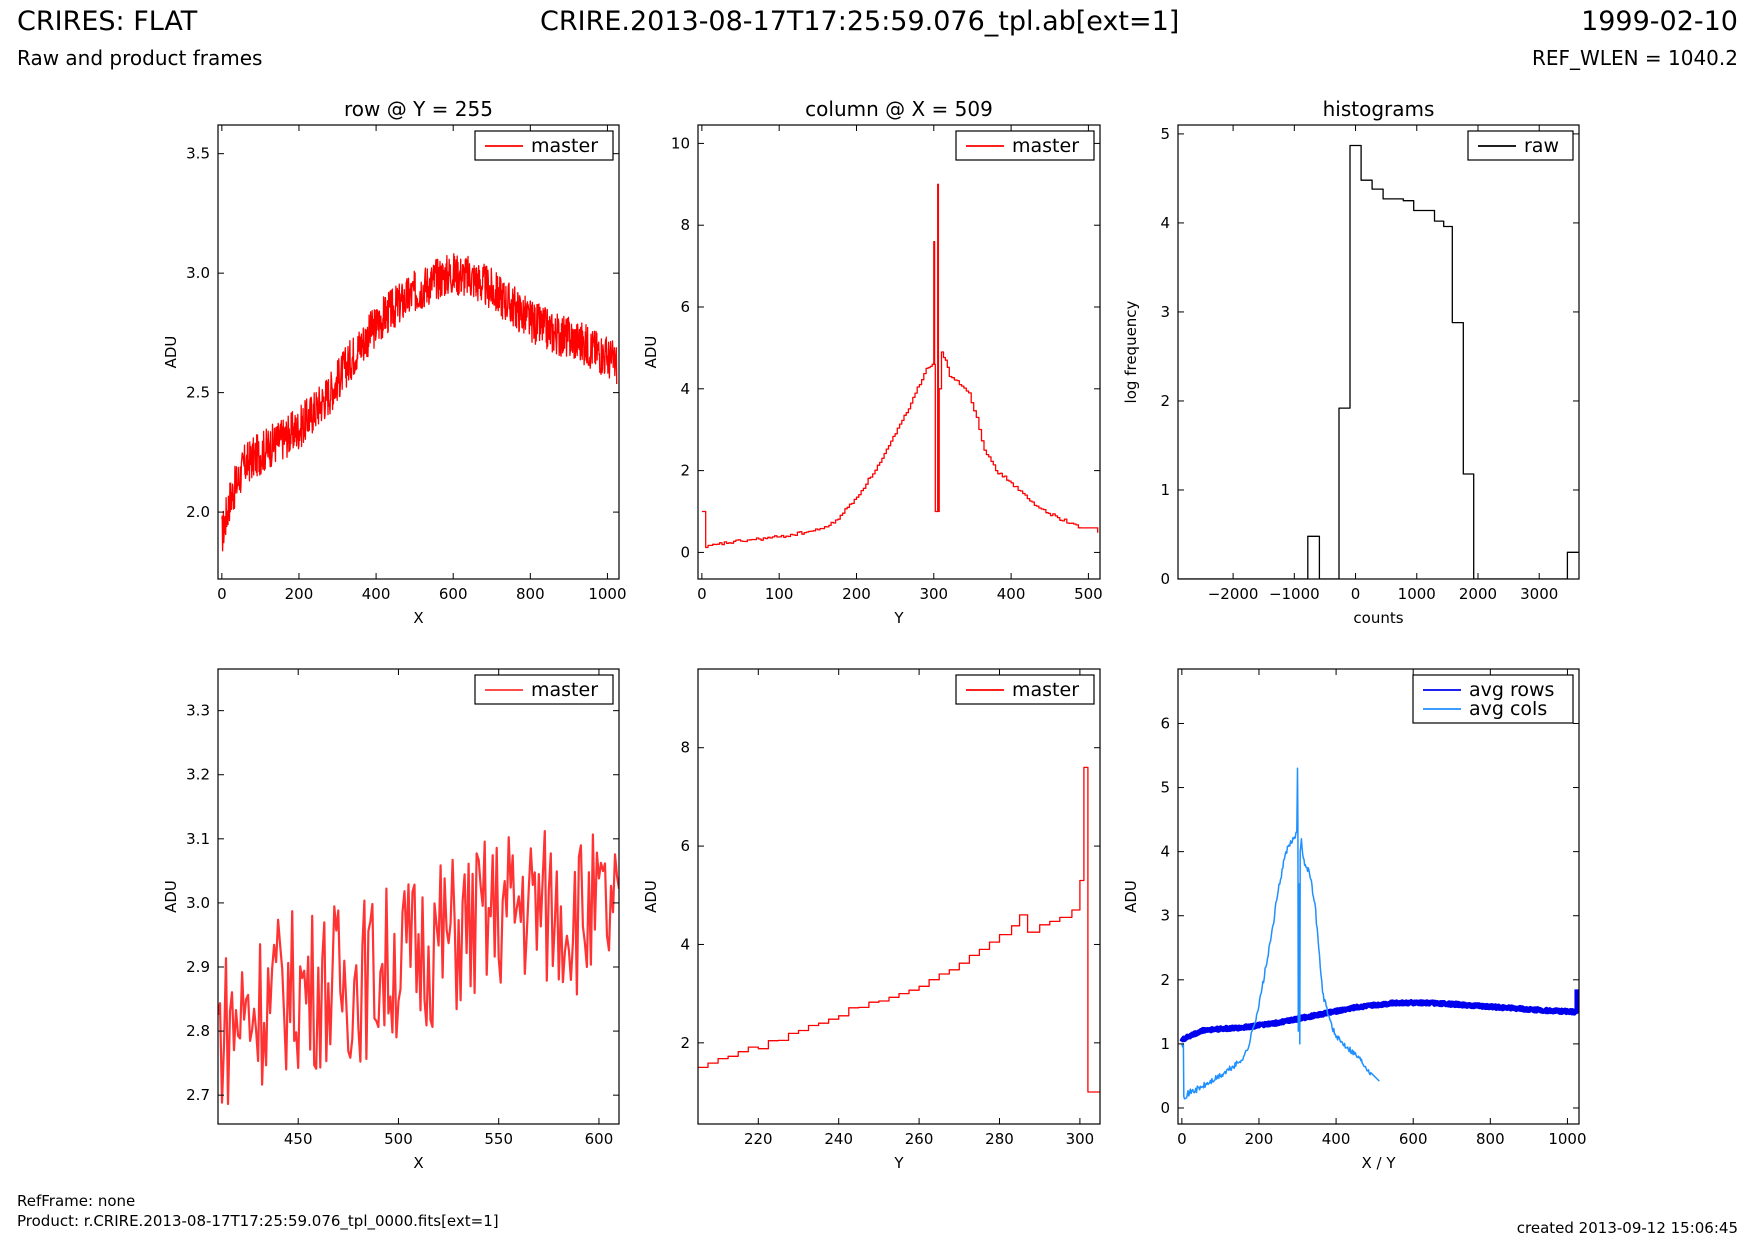  I want to click on y-tick-label: 5, so click(1165, 134).